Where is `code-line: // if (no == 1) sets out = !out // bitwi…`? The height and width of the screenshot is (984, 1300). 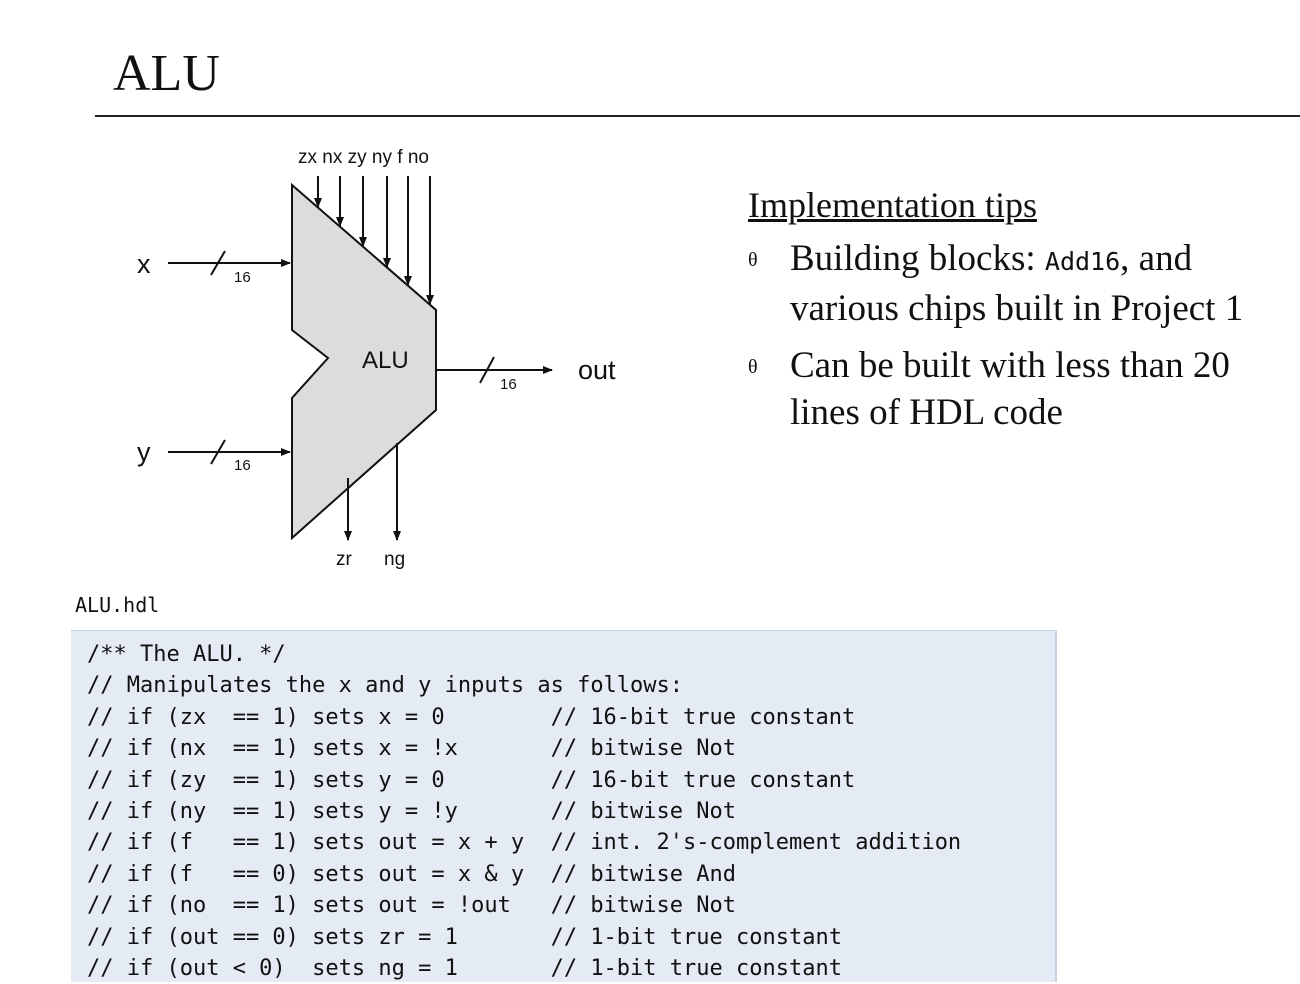 code-line: // if (no == 1) sets out = !out // bitwi… is located at coordinates (412, 906).